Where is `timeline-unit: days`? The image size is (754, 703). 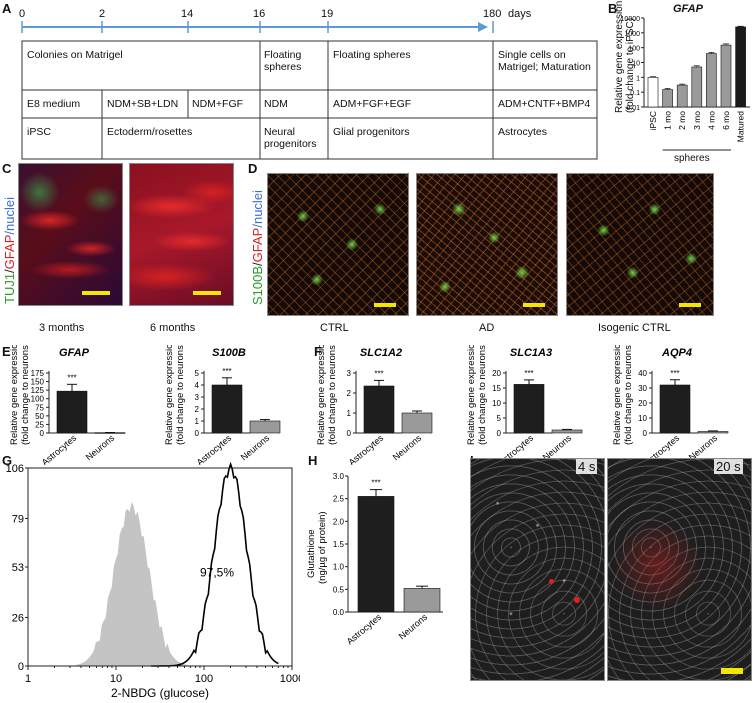 timeline-unit: days is located at coordinates (520, 14).